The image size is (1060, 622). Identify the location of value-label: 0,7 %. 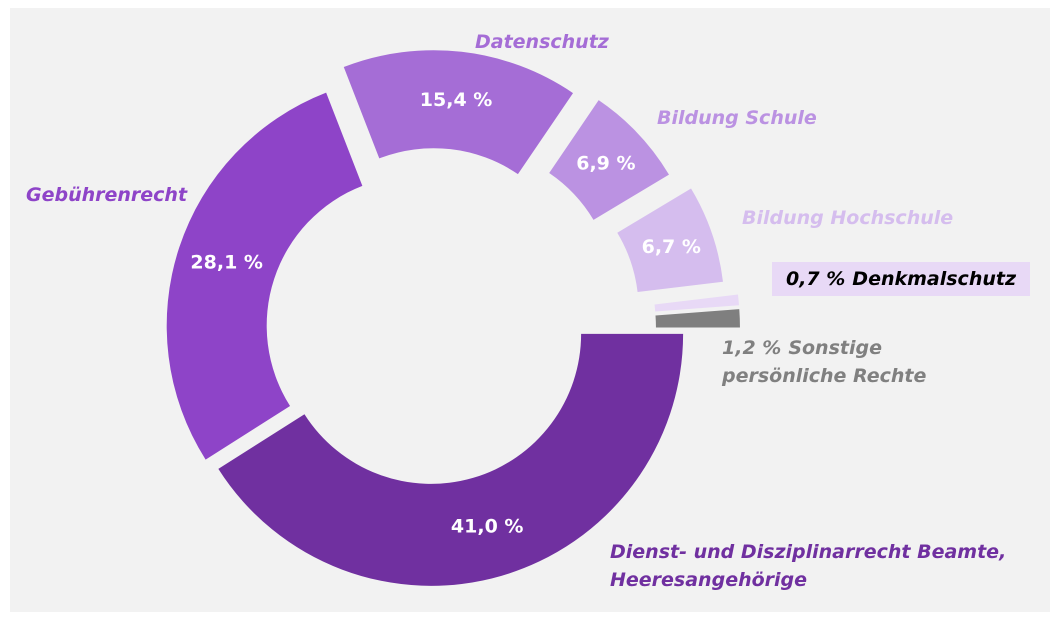
(815, 279).